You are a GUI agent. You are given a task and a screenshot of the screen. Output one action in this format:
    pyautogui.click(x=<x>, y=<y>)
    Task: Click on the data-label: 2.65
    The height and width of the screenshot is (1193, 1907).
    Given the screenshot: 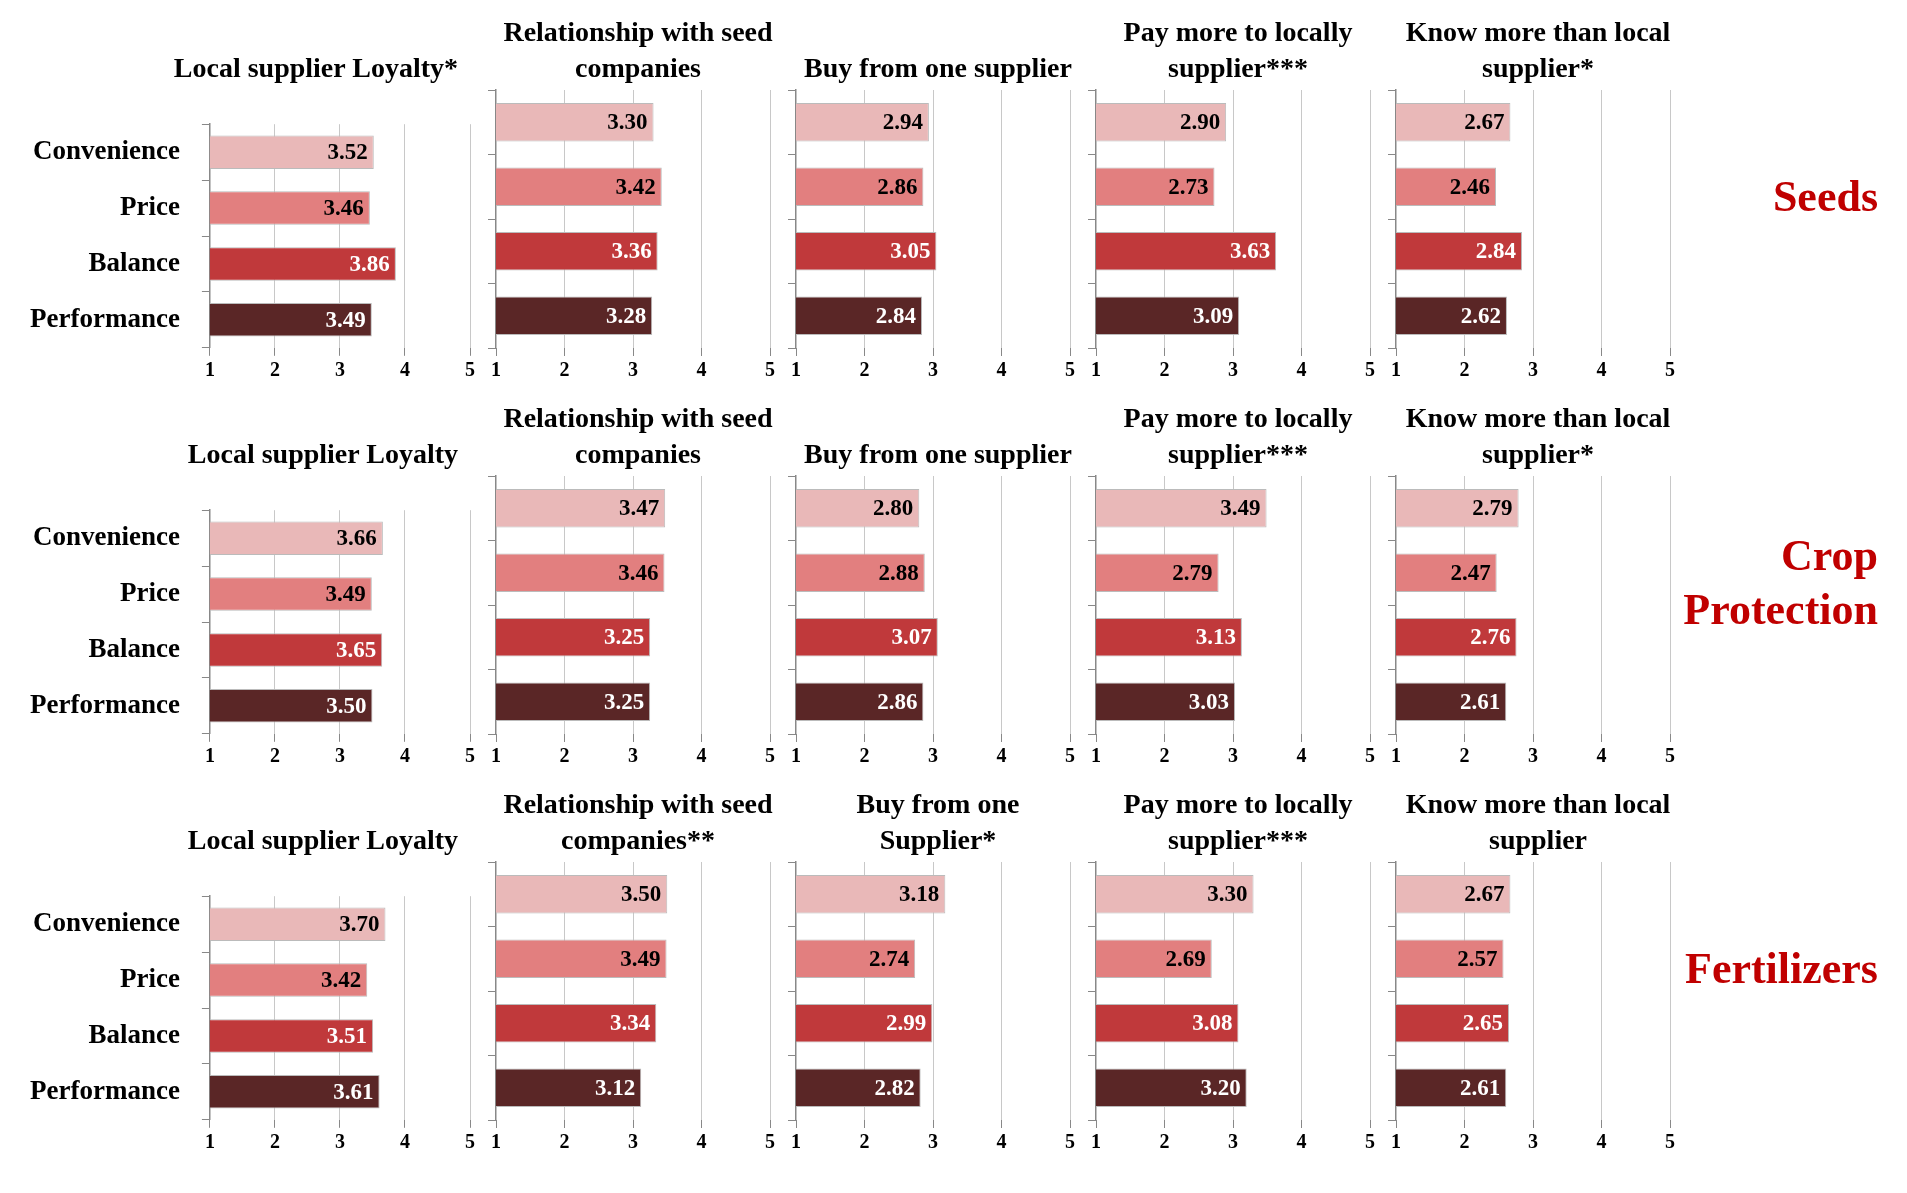 What is the action you would take?
    pyautogui.click(x=1483, y=1023)
    